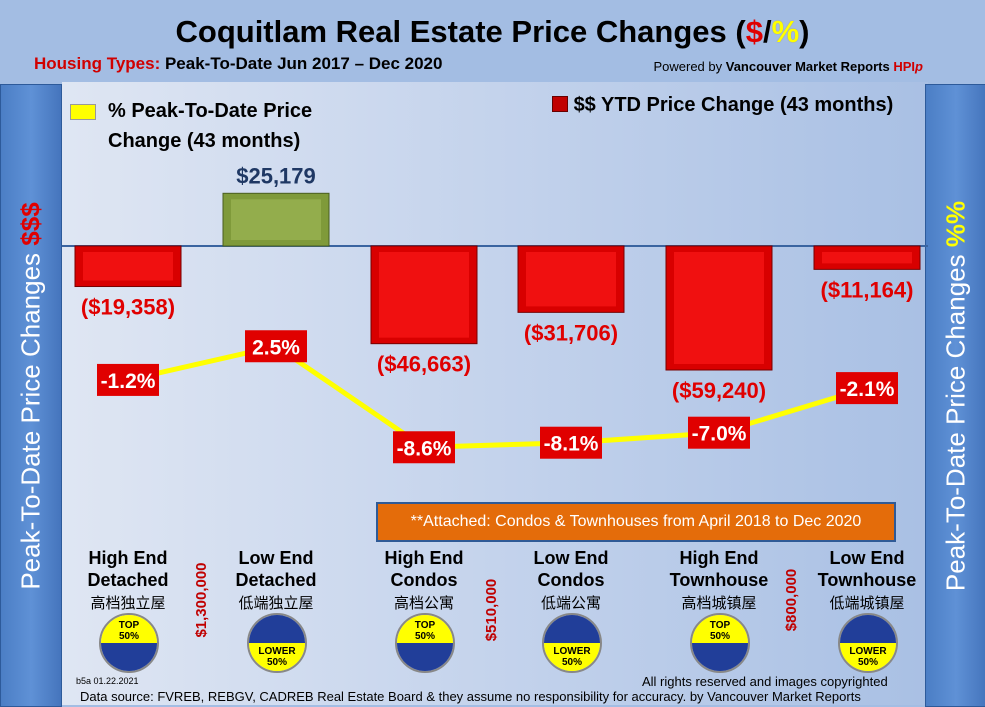 This screenshot has height=707, width=985. Describe the element at coordinates (571, 332) in the screenshot. I see `bar-value-label: ($31,706)` at that location.